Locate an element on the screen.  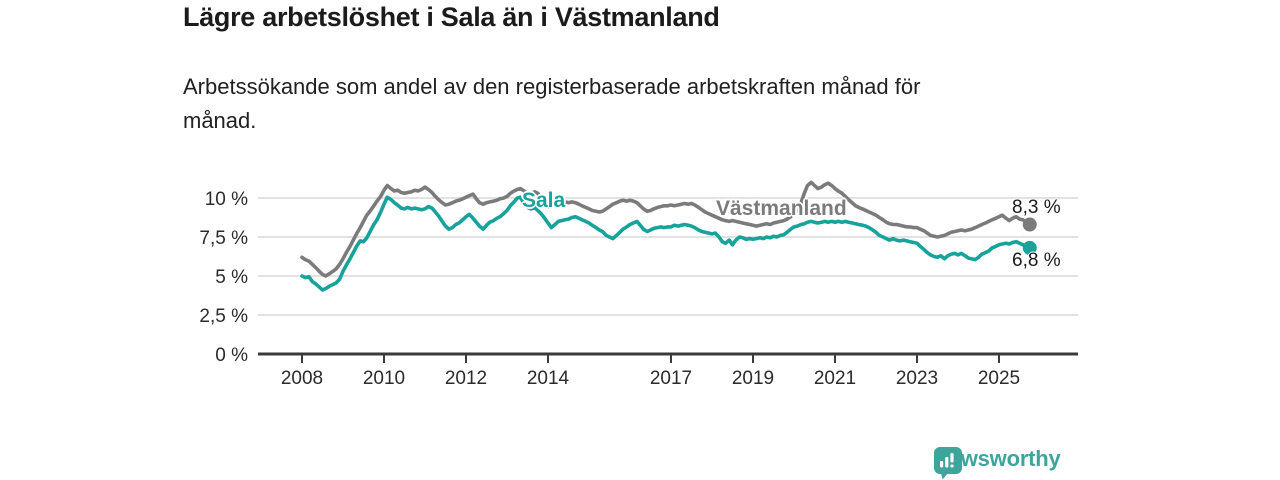
x-tick-label: 2008 is located at coordinates (302, 378).